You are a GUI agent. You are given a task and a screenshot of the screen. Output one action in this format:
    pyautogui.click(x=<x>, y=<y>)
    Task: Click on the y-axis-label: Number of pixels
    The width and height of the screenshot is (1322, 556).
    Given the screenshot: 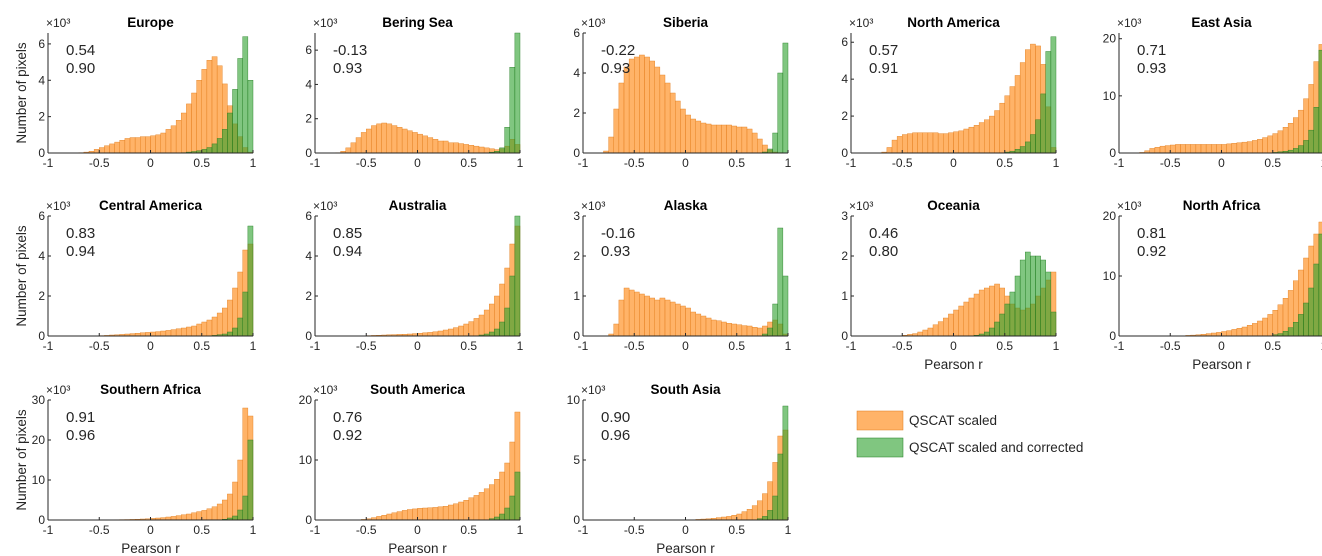 What is the action you would take?
    pyautogui.click(x=21, y=460)
    